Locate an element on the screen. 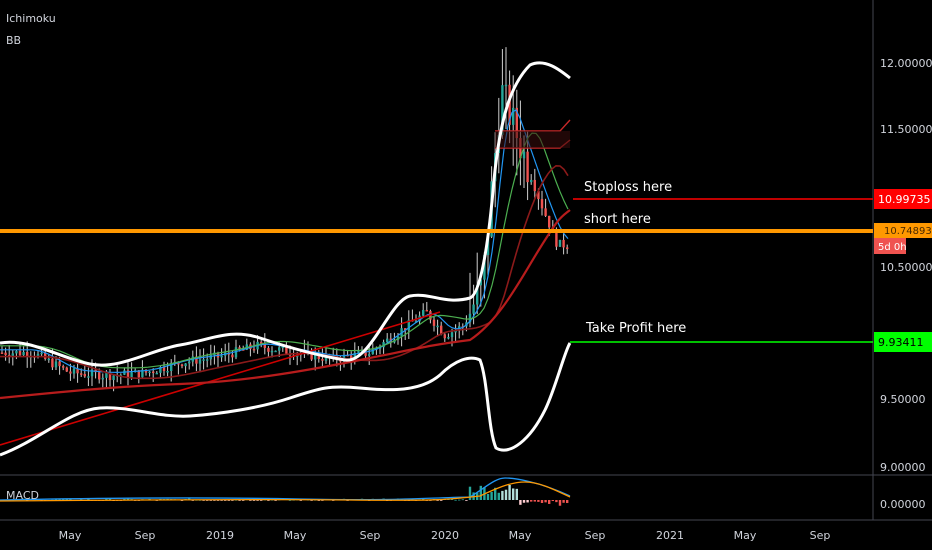  macd-pane is located at coordinates (285, 491).